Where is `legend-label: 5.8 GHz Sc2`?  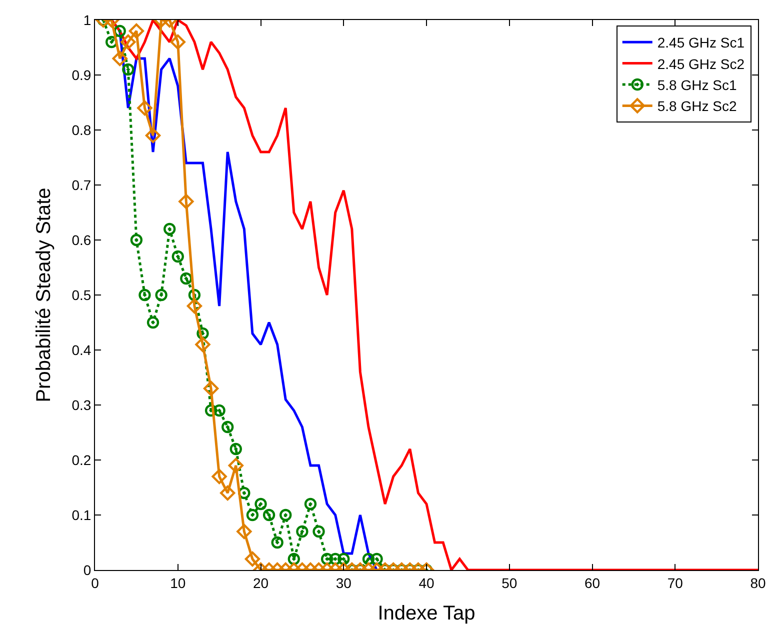
legend-label: 5.8 GHz Sc2 is located at coordinates (697, 106).